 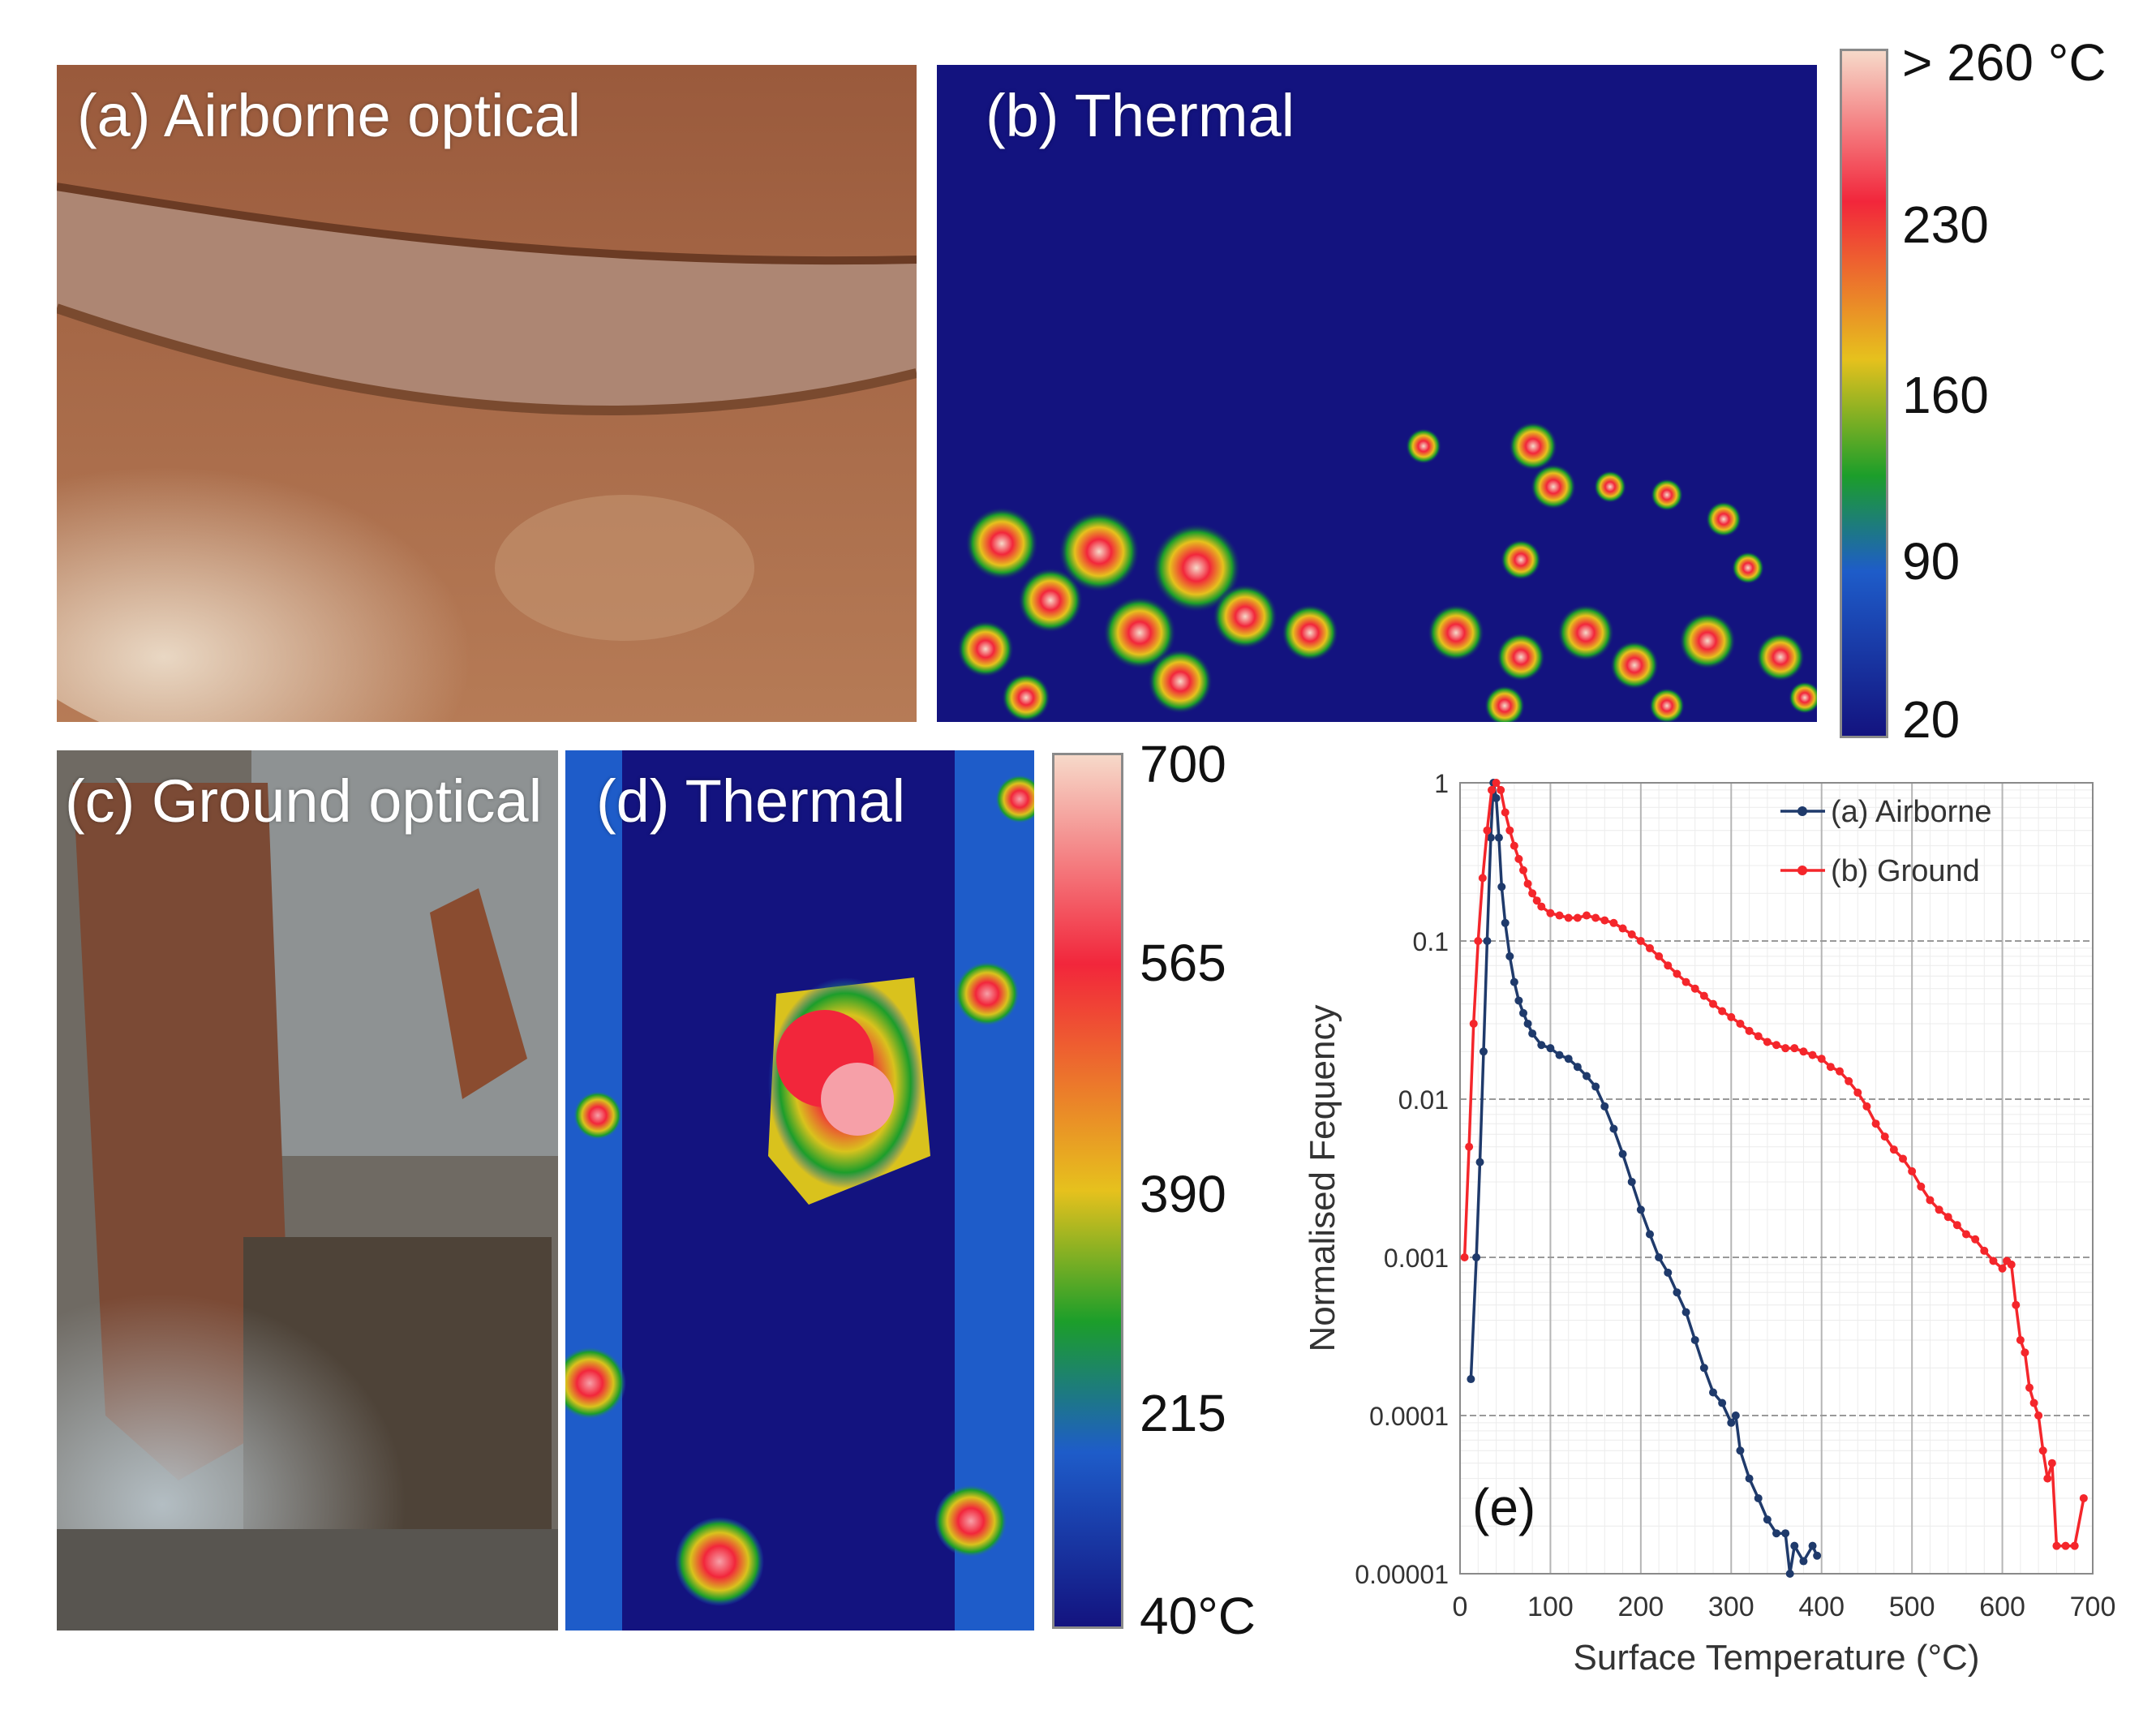 What do you see at coordinates (1402, 1574) in the screenshot?
I see `y-tick-label: 0.00001` at bounding box center [1402, 1574].